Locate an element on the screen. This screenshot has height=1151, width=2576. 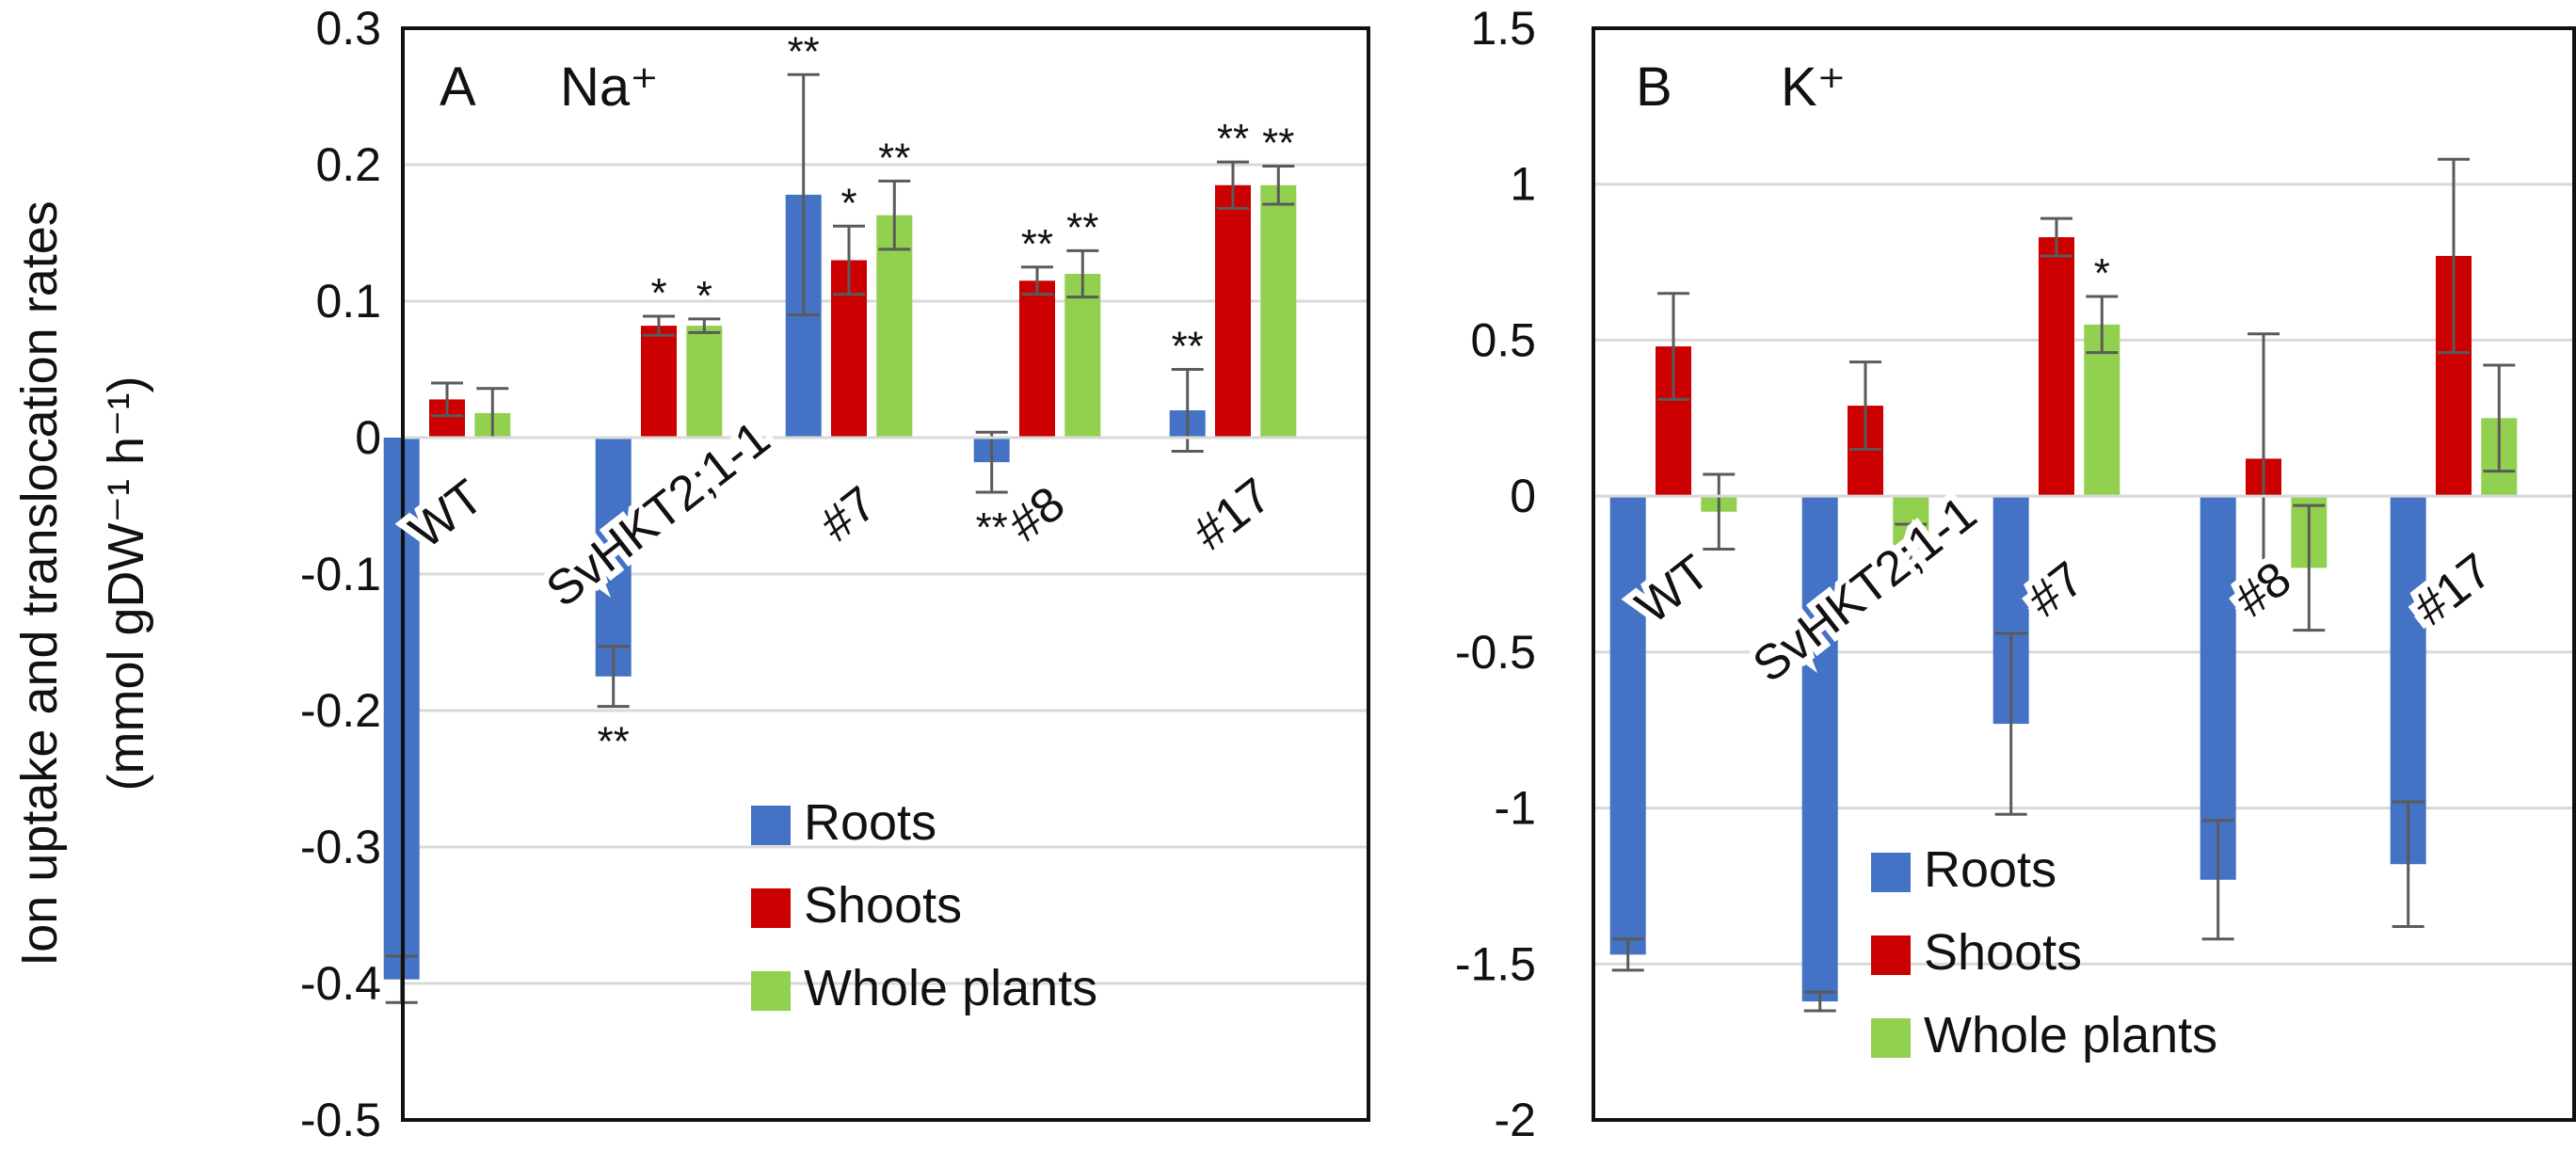
panel-letter: A is located at coordinates (458, 87).